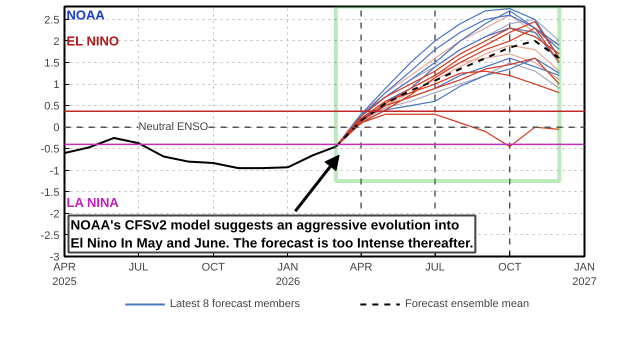  Describe the element at coordinates (50, 236) in the screenshot. I see `y-tick-label: -2.5` at that location.